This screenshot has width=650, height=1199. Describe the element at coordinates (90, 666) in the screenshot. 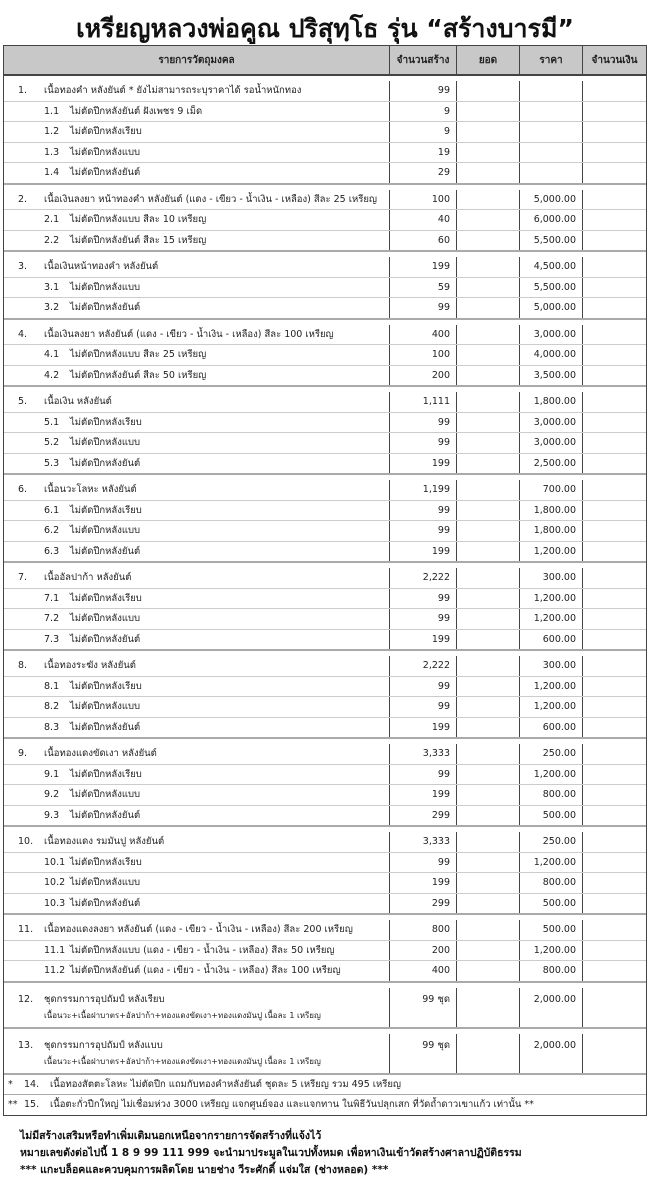

I see `item-name: เนื้อทองระฆัง หลังยันต์` at that location.